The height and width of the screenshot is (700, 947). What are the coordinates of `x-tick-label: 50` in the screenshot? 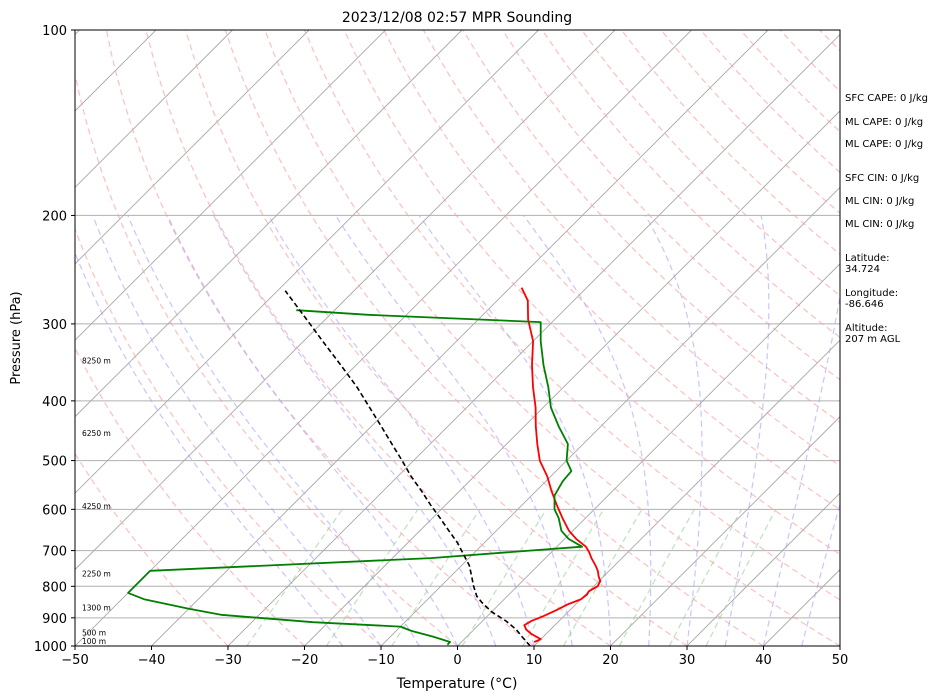 It's located at (840, 660).